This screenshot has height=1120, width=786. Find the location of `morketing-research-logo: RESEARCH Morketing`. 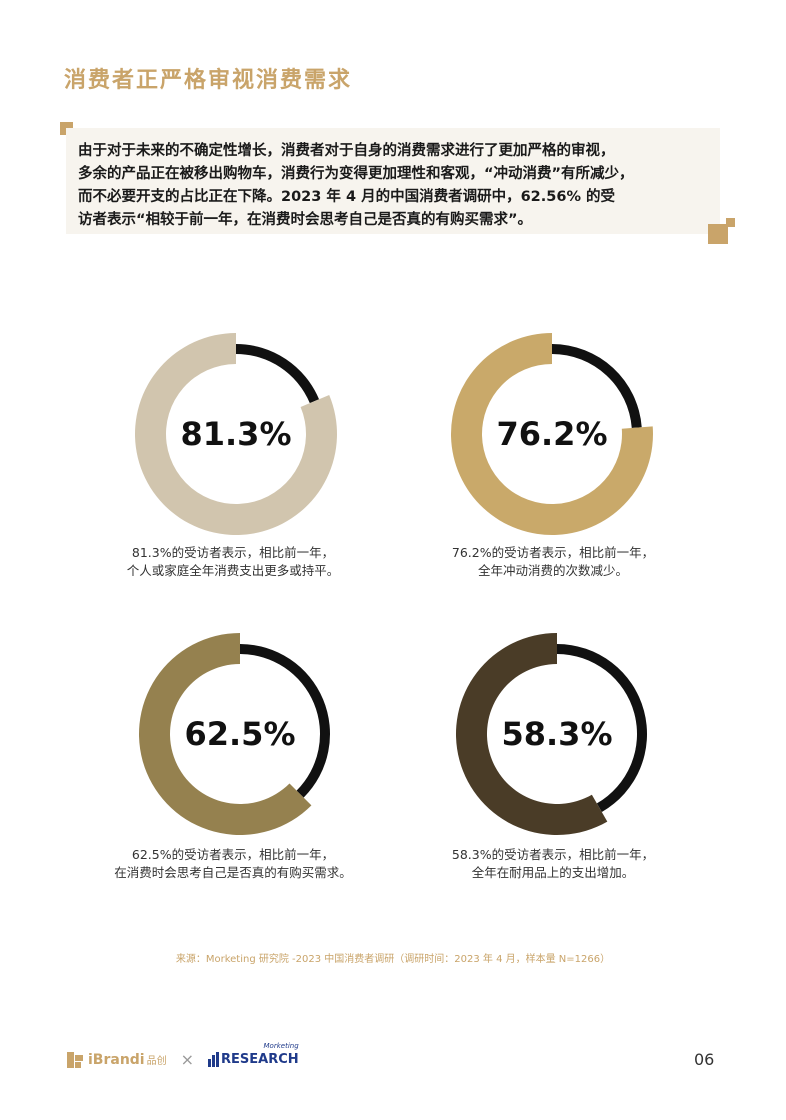

morketing-research-logo: RESEARCH Morketing is located at coordinates (253, 1054).